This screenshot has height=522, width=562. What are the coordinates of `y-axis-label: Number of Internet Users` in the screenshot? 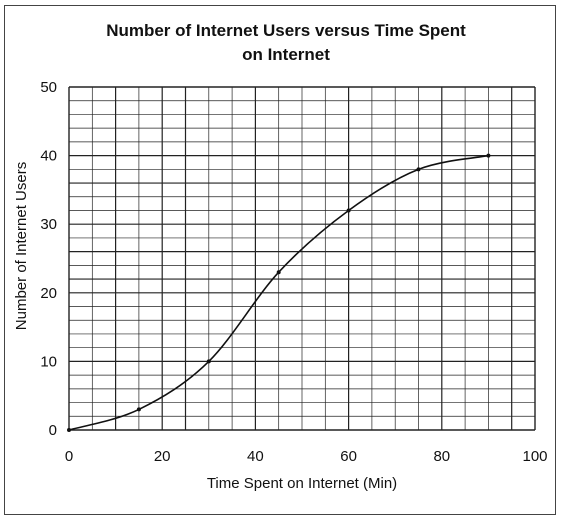 It's located at (21, 246).